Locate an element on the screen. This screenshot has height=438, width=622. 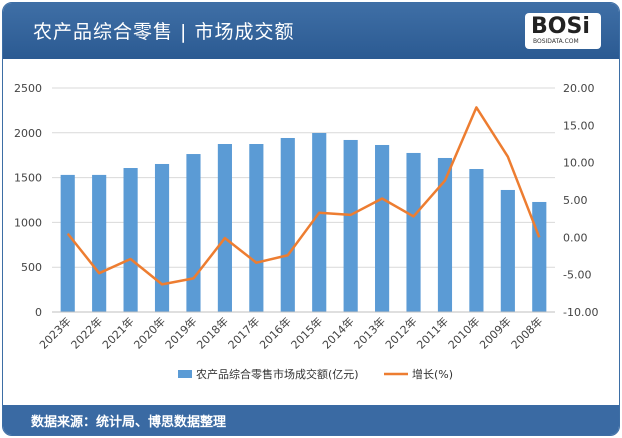
x-axis-tick: 2008年 is located at coordinates (526, 332).